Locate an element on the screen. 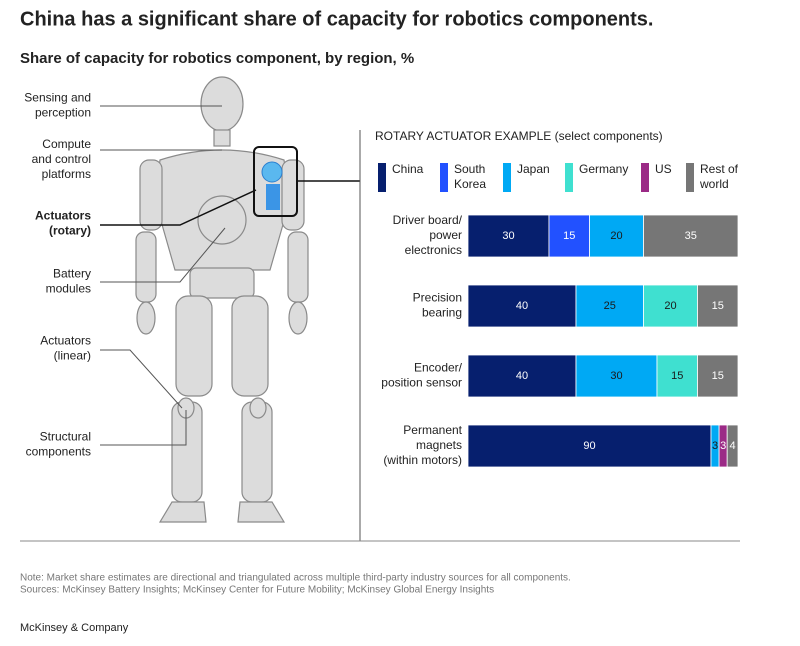 The image size is (800, 646). category-label: power is located at coordinates (445, 235).